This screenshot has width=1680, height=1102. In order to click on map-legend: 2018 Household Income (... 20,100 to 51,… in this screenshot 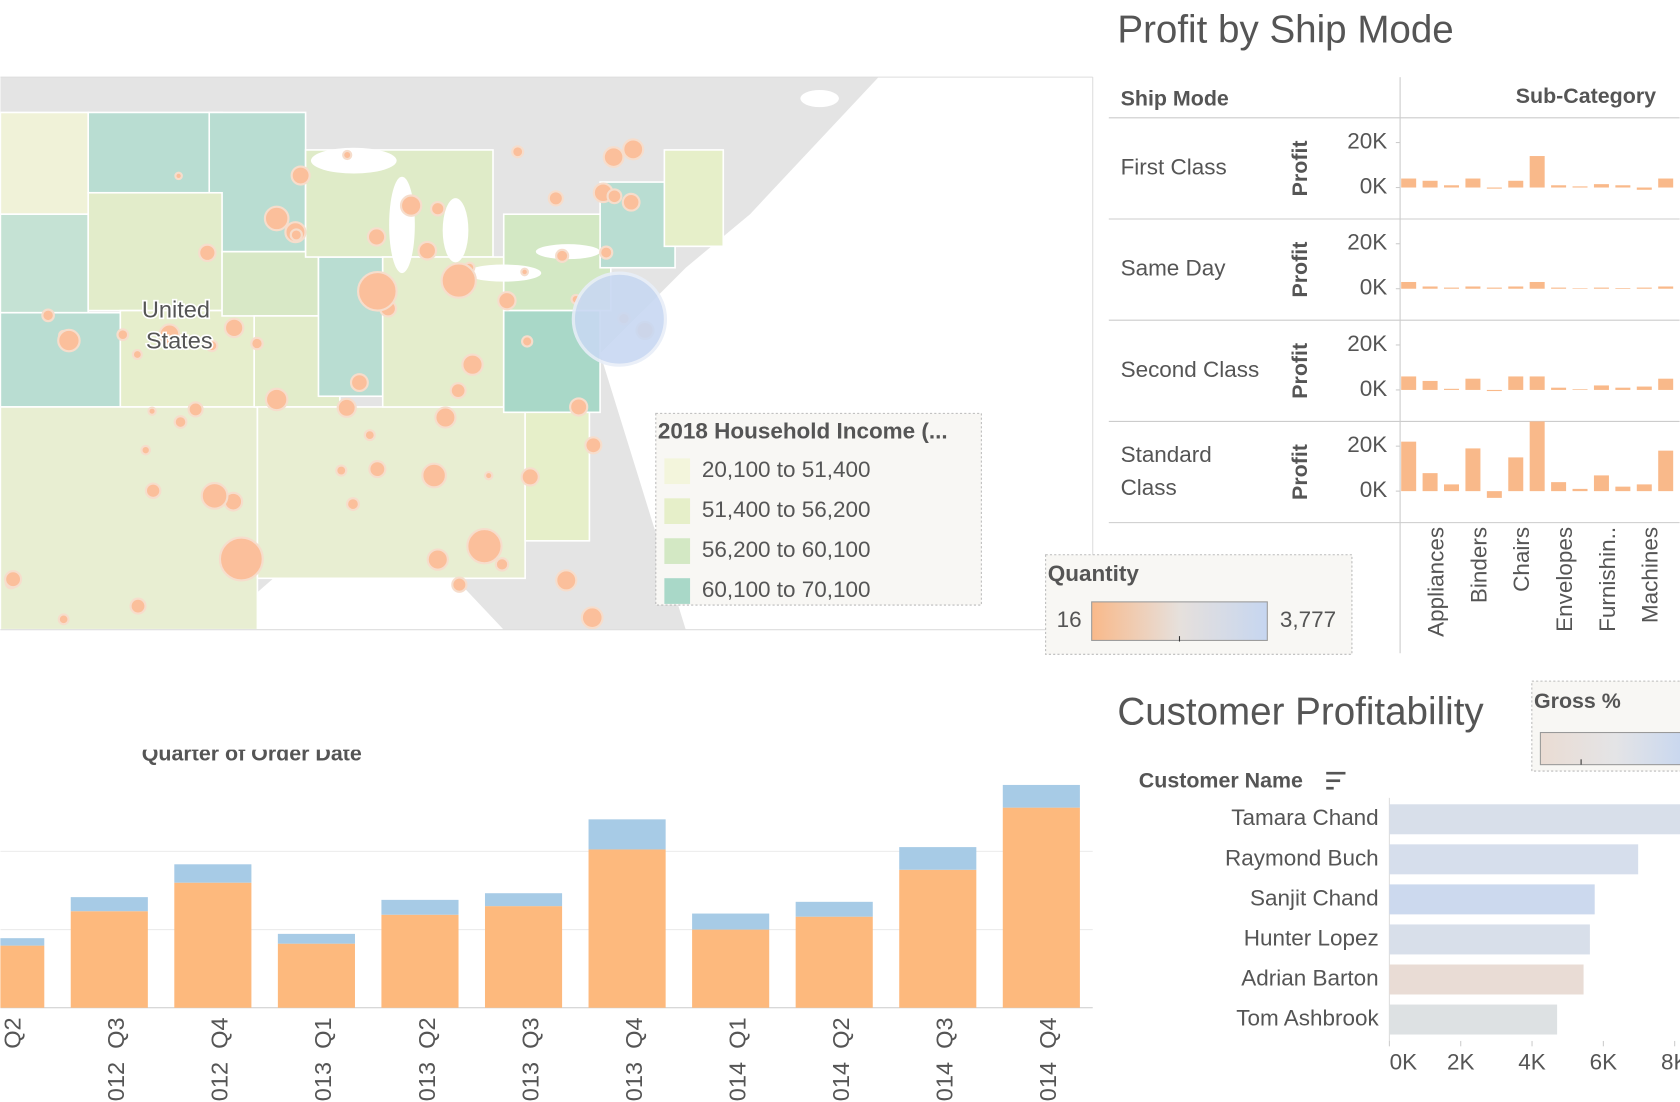, I will do `click(818, 509)`.